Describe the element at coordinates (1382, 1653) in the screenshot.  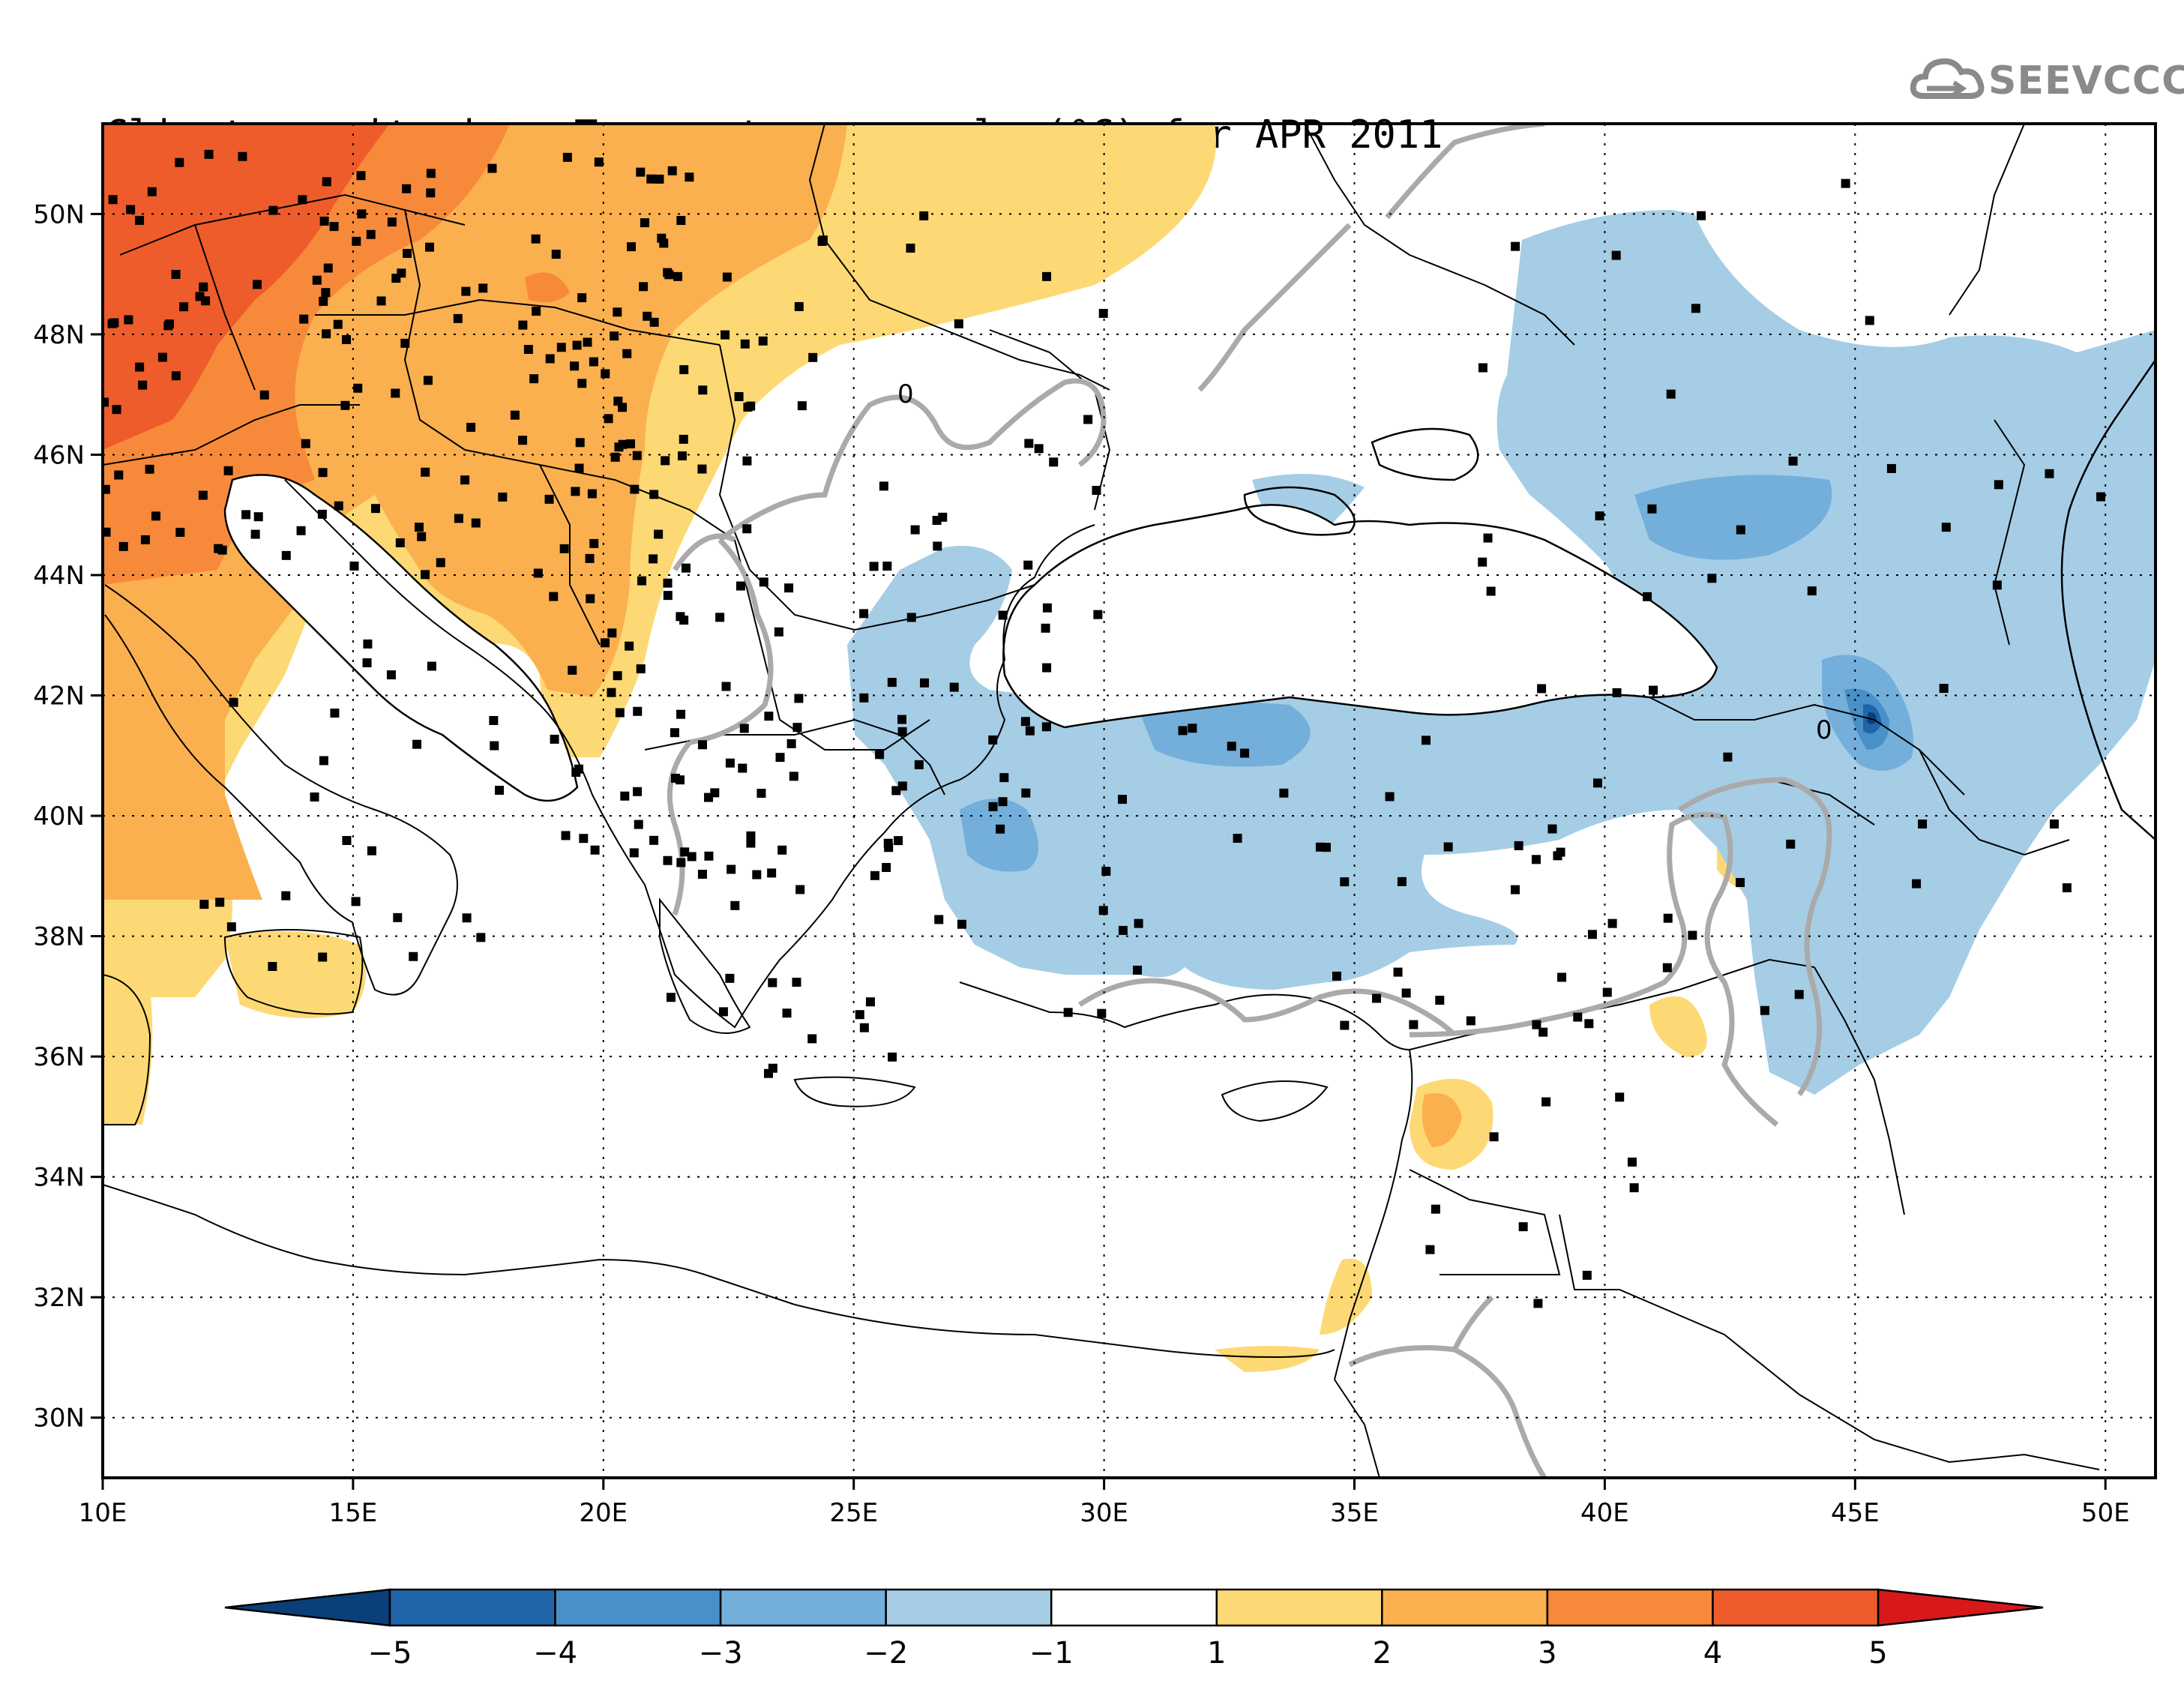
I see `colorbar-label: 2` at that location.